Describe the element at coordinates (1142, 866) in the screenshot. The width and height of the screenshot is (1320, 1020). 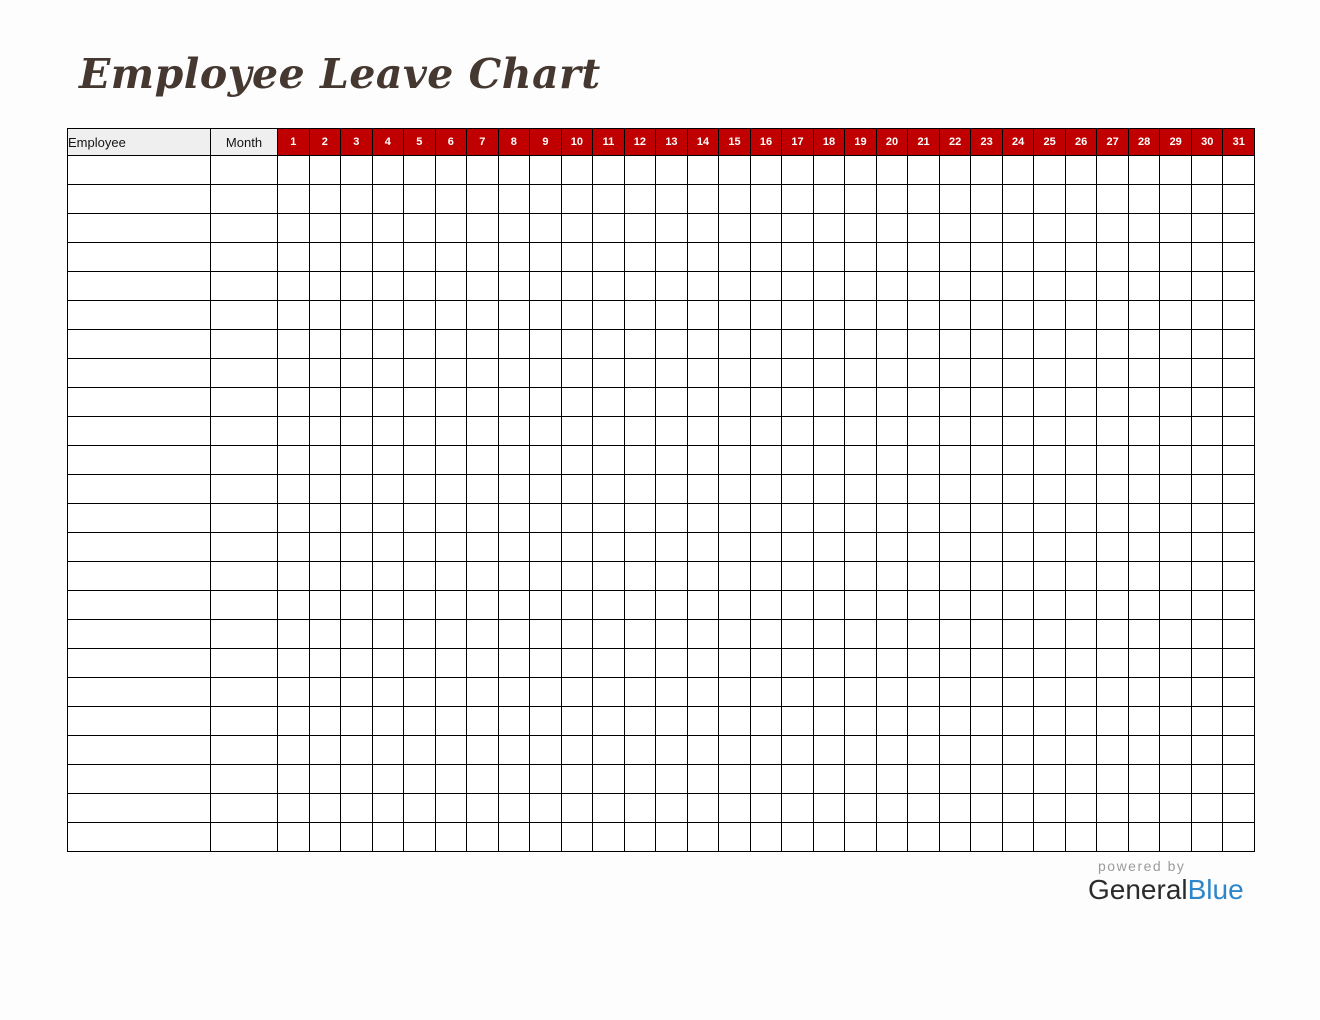
I see `powered-by-text: powered by` at that location.